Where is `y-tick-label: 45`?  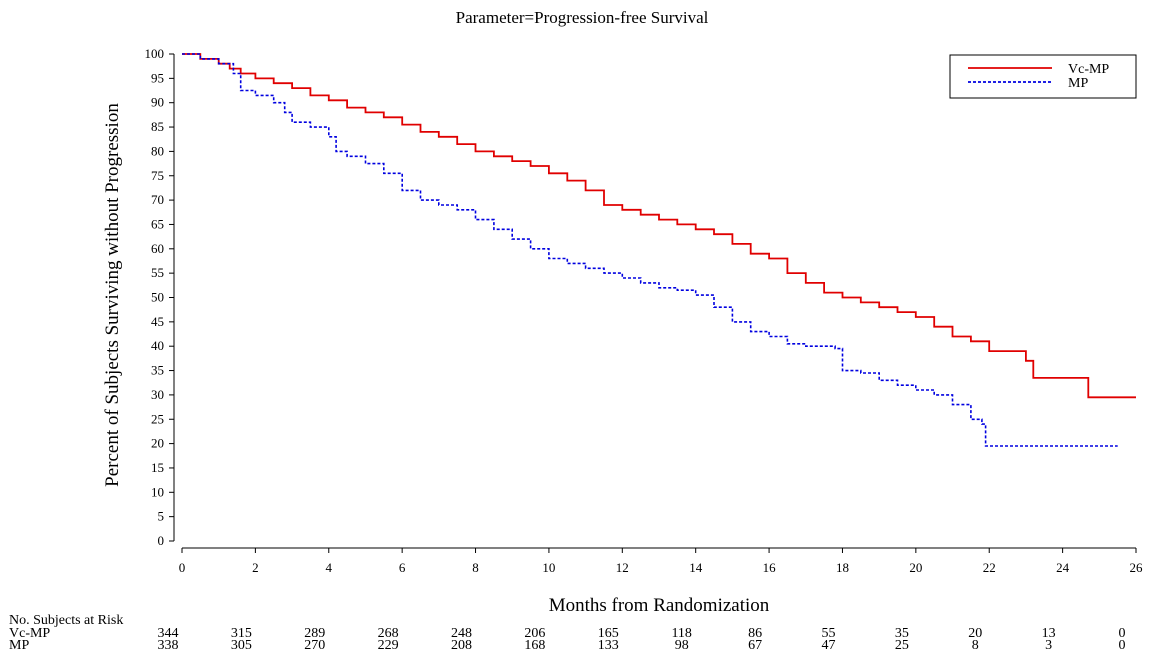 y-tick-label: 45 is located at coordinates (157, 321).